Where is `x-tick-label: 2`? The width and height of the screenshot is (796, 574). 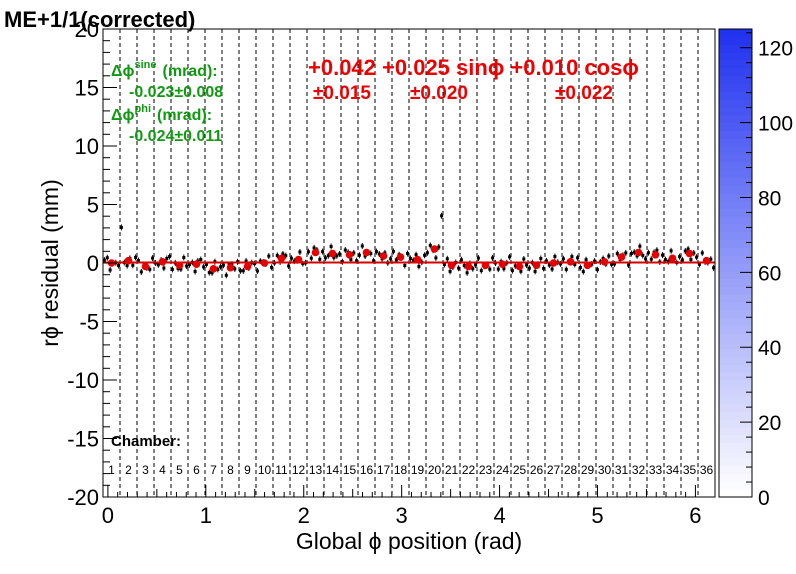
x-tick-label: 2 is located at coordinates (304, 515).